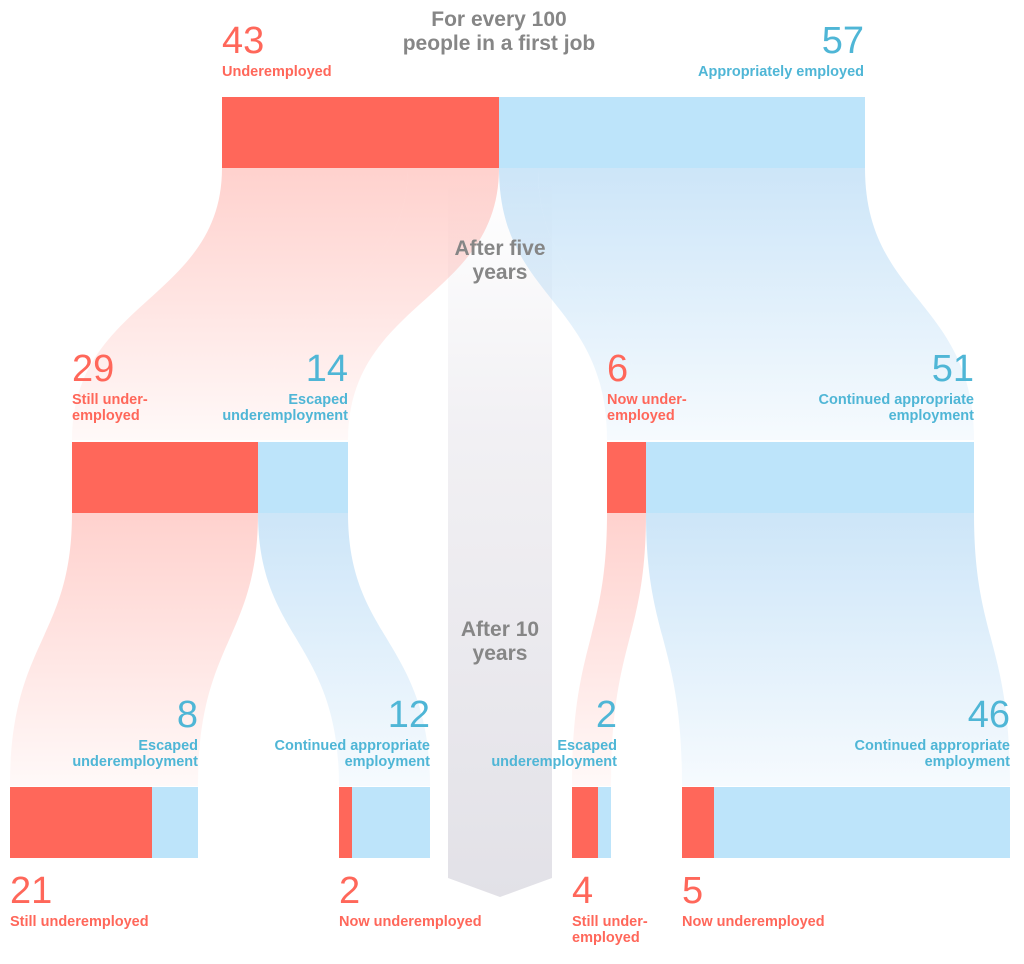 The image size is (1024, 964). What do you see at coordinates (165, 477) in the screenshot?
I see `bar-five-year-still-under` at bounding box center [165, 477].